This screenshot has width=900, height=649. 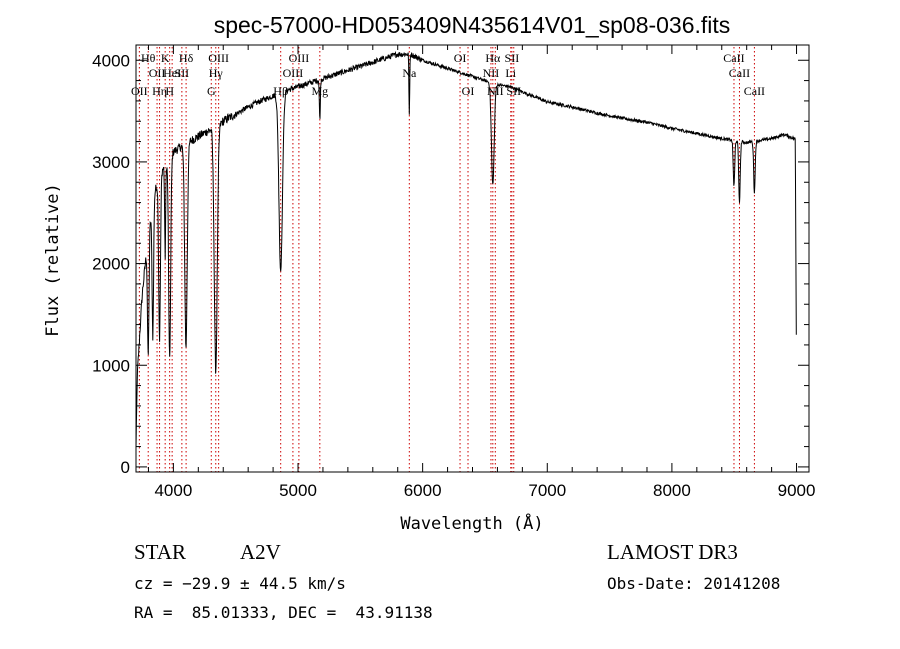 I want to click on line-marker-label: G, so click(x=211, y=91).